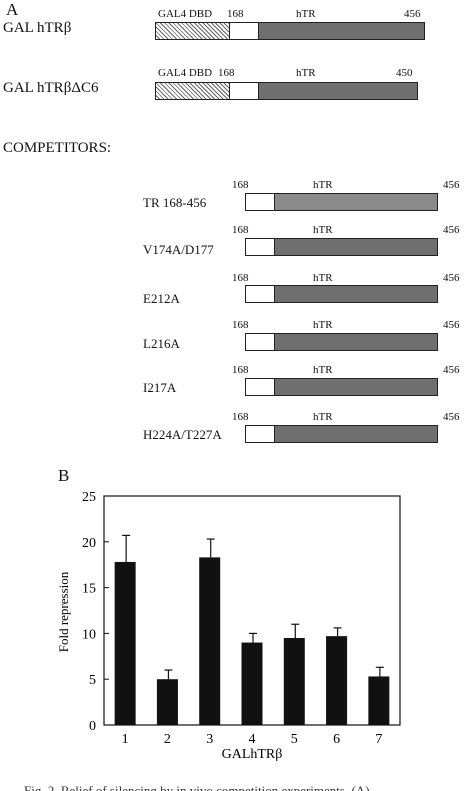 This screenshot has height=791, width=474. Describe the element at coordinates (178, 249) in the screenshot. I see `competitor-name: V174A/D177` at that location.